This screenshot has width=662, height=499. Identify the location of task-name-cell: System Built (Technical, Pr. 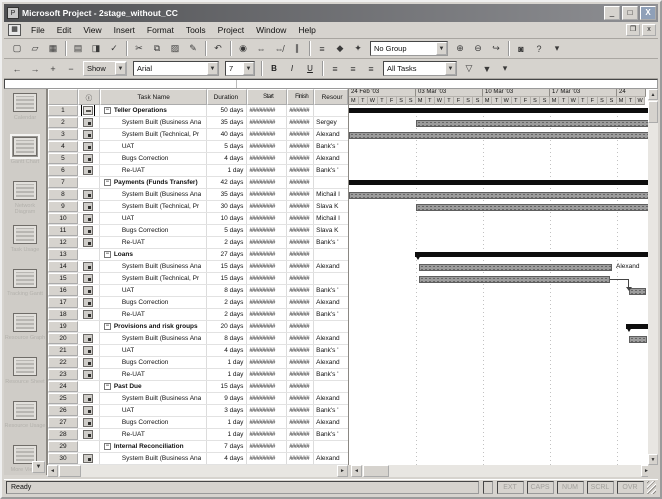
(154, 278).